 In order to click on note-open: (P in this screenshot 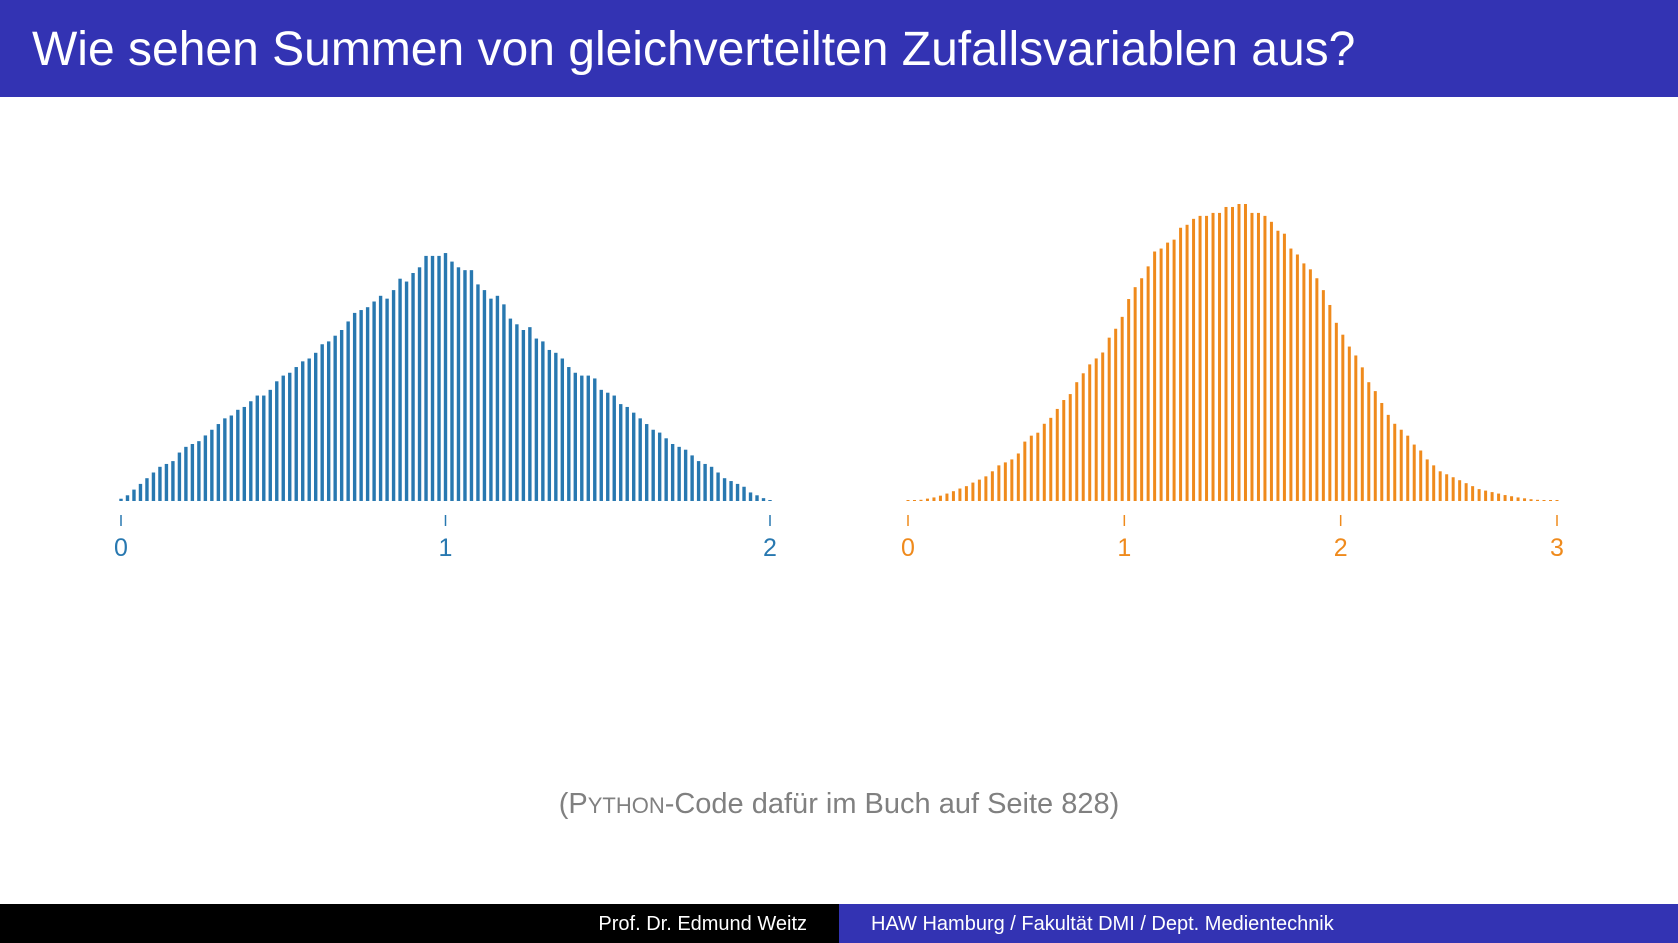, I will do `click(573, 804)`.